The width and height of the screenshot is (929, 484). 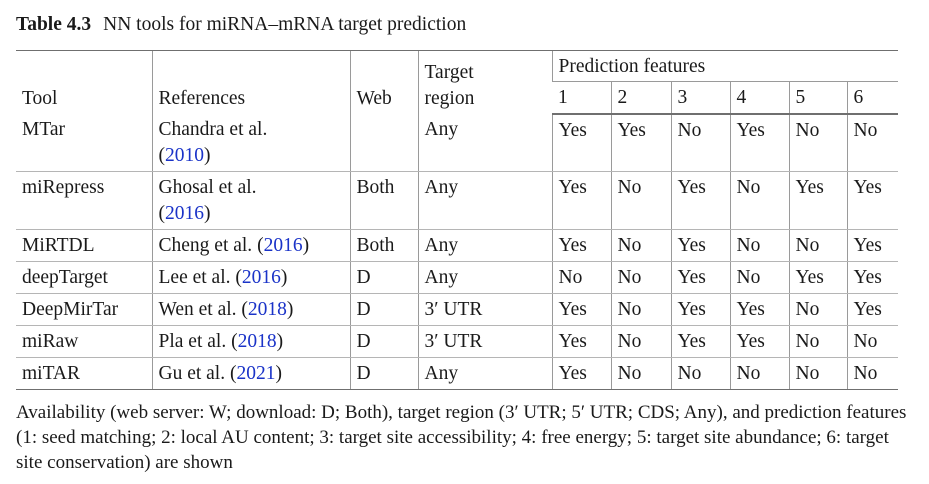 What do you see at coordinates (207, 187) in the screenshot?
I see `reference-authors: Ghosal et al.` at bounding box center [207, 187].